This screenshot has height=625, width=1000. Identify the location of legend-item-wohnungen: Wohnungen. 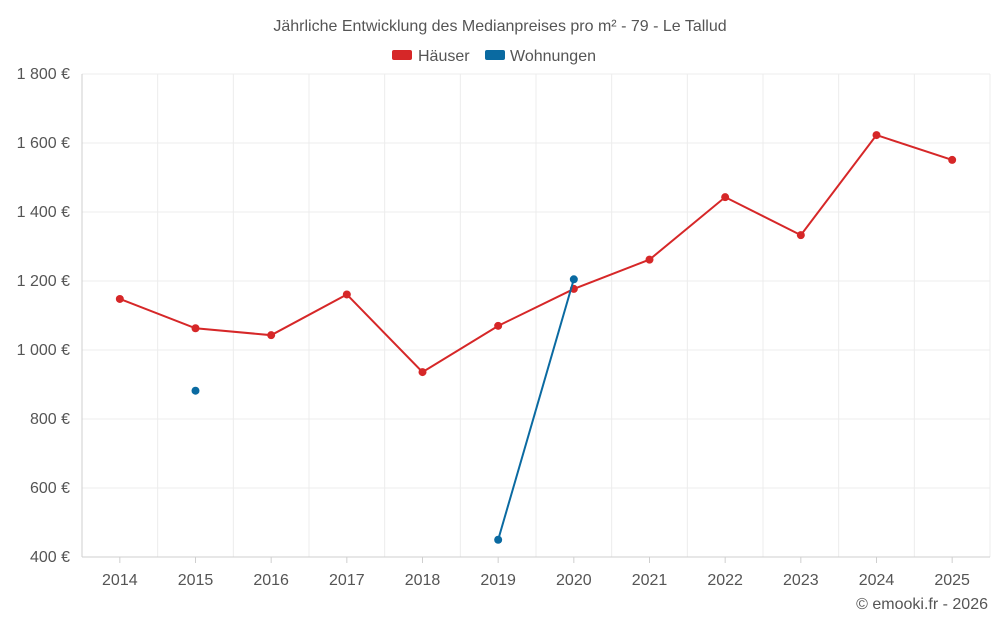
(540, 56).